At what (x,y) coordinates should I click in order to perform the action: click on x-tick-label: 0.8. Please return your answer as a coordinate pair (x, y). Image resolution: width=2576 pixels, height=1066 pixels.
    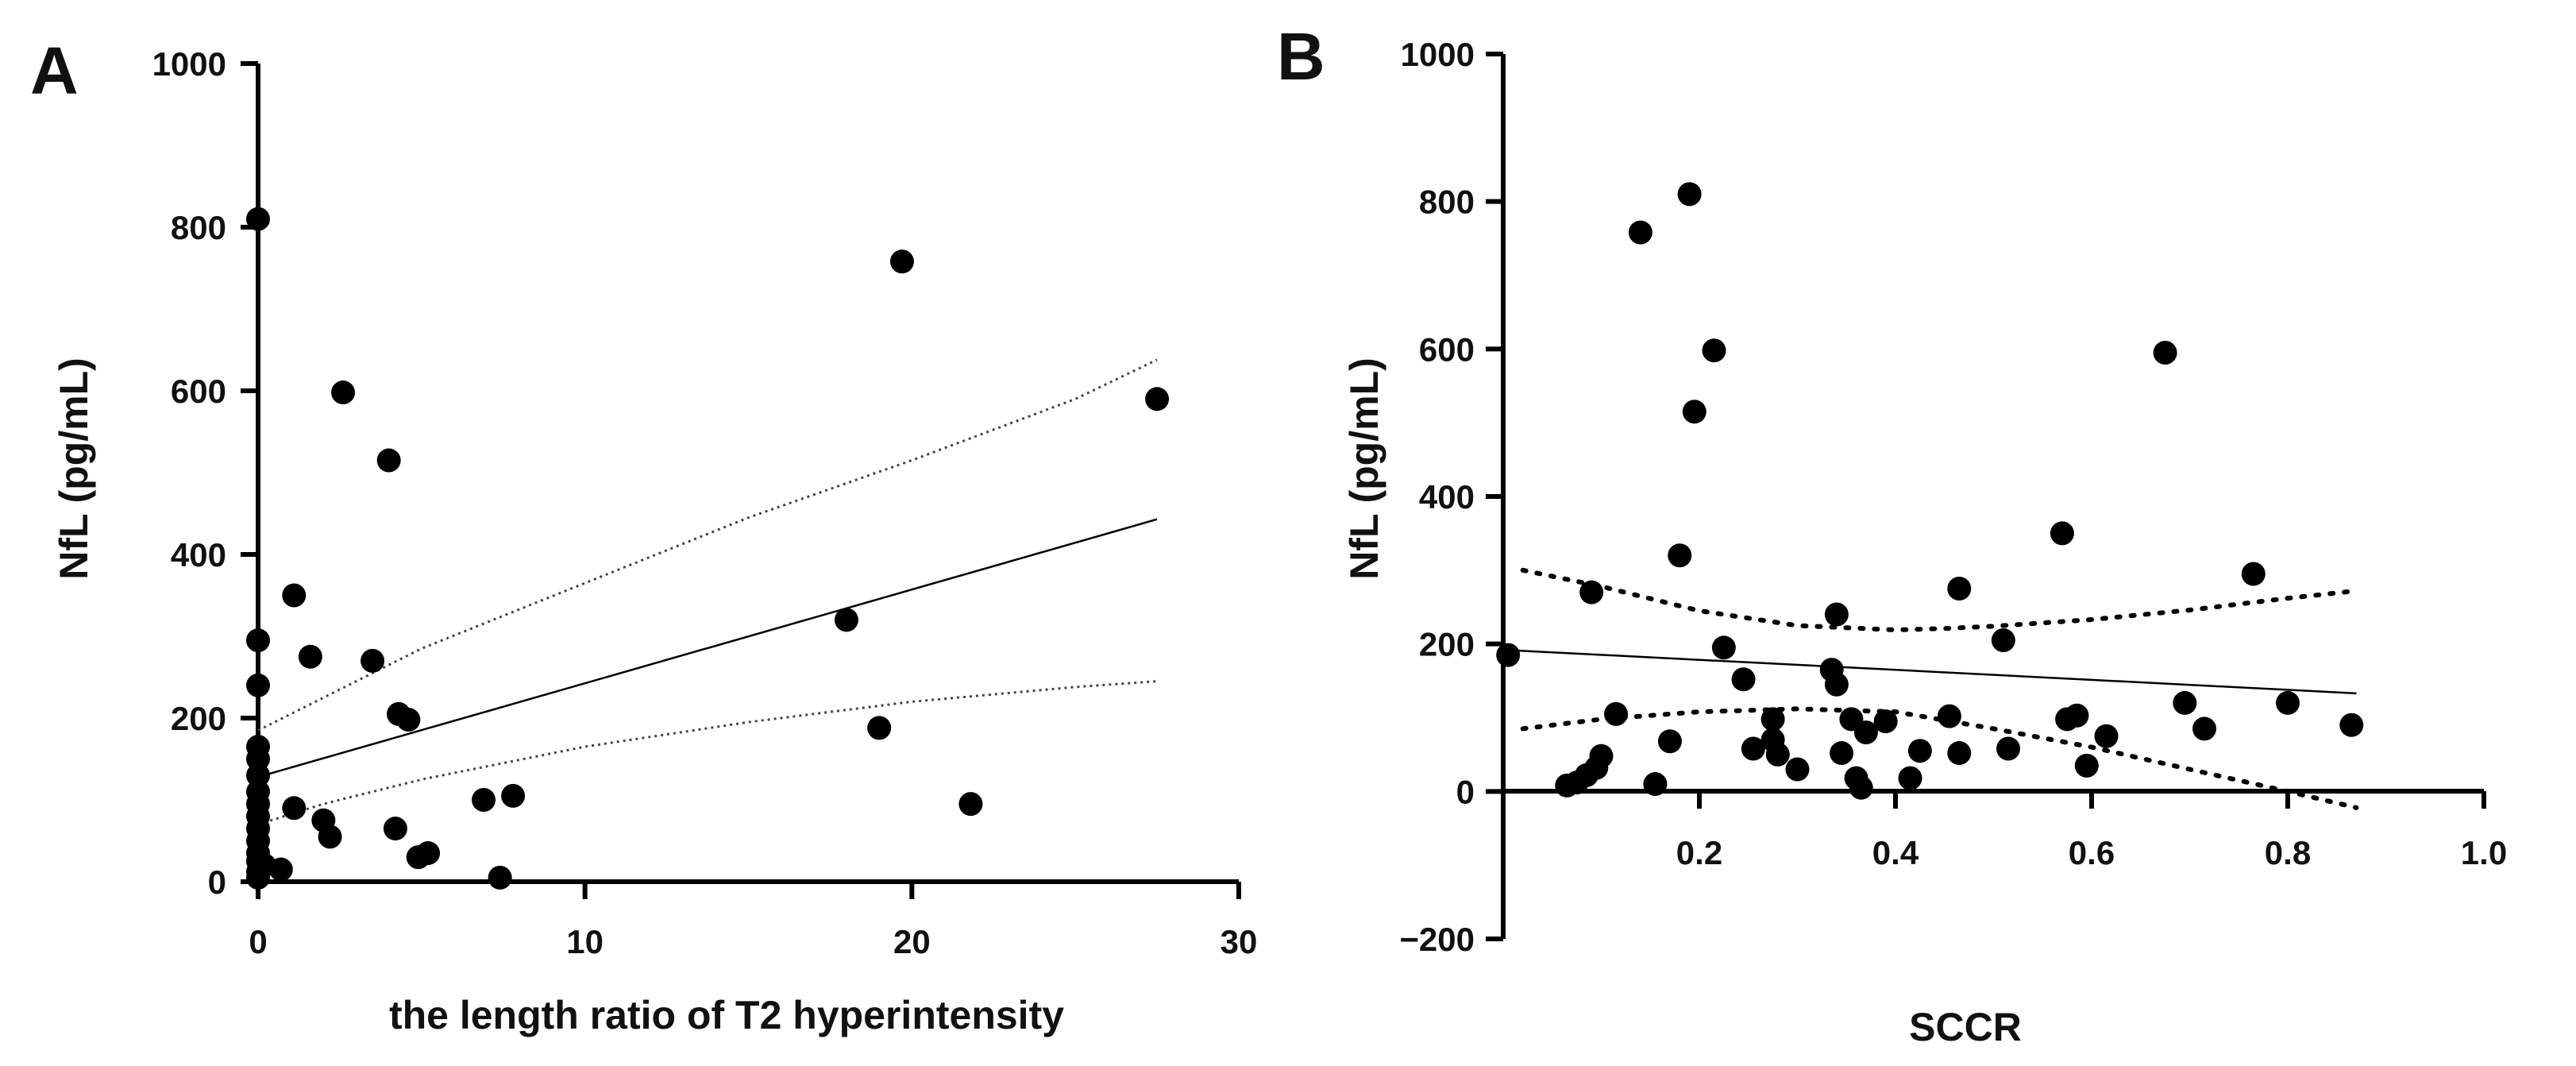
    Looking at the image, I should click on (2288, 852).